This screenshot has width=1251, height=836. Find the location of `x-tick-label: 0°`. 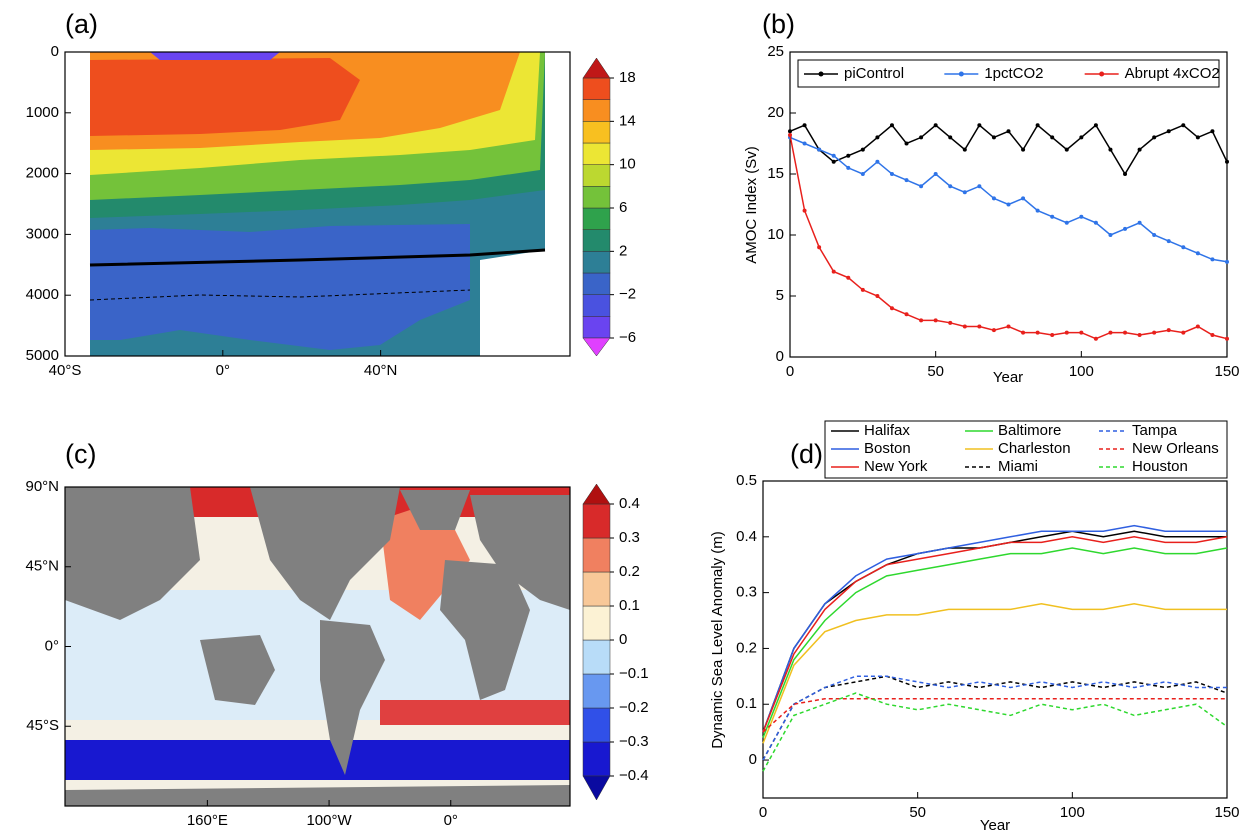

x-tick-label: 0° is located at coordinates (223, 370).